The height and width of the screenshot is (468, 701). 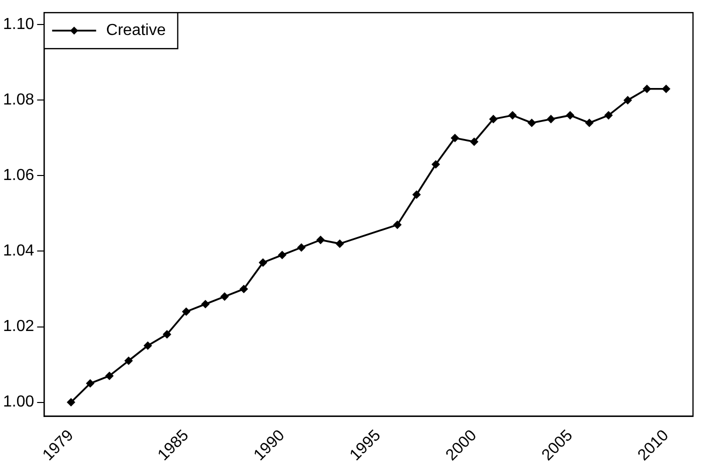 What do you see at coordinates (18, 25) in the screenshot?
I see `y-tick-label: 1.10` at bounding box center [18, 25].